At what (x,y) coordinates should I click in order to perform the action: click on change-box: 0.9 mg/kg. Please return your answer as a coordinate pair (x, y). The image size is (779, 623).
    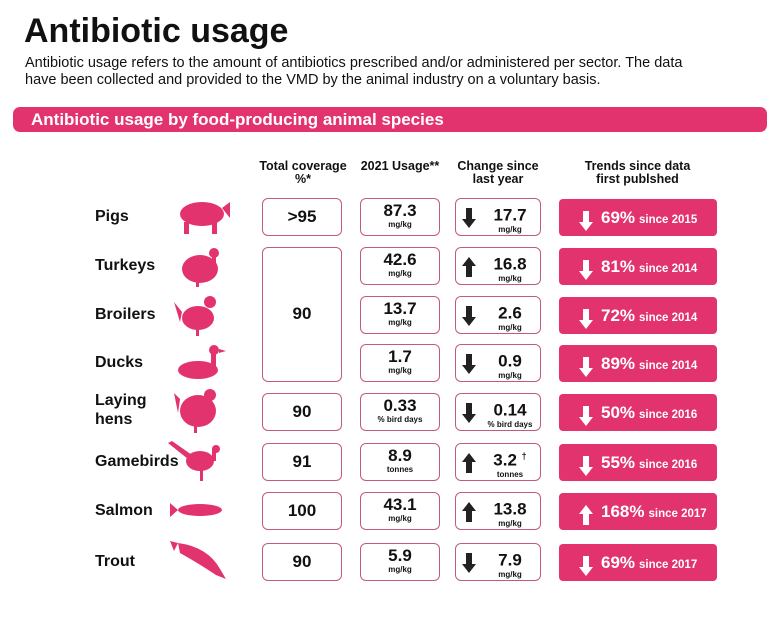
    Looking at the image, I should click on (498, 363).